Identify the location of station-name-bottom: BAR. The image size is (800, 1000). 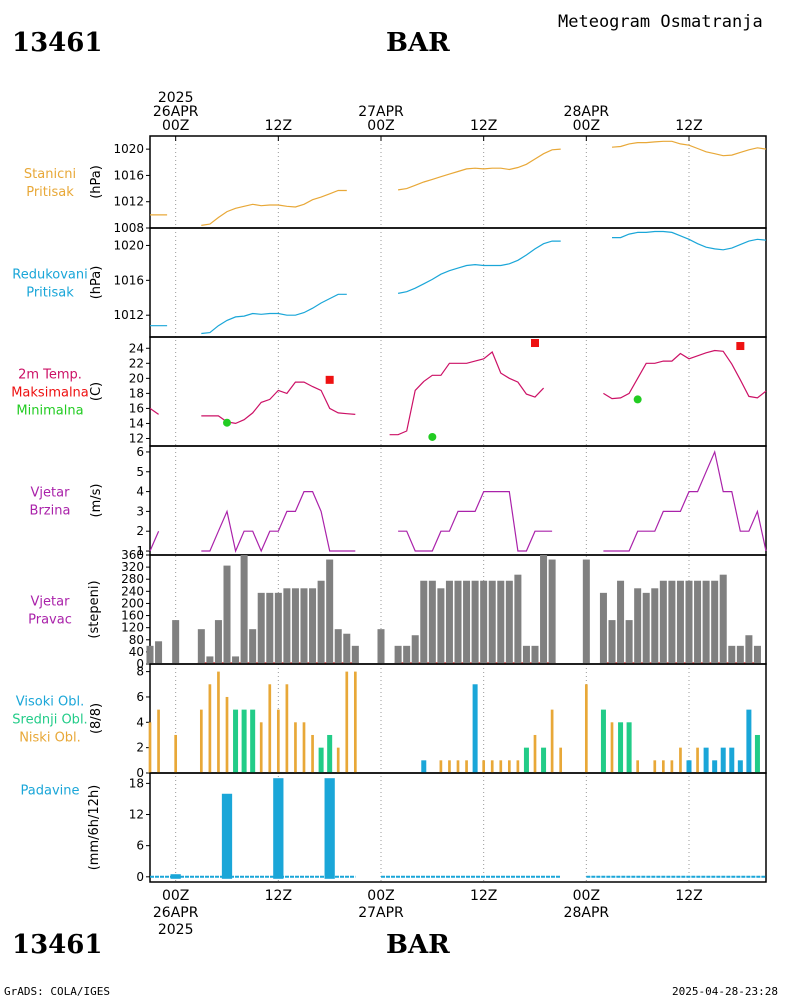
(418, 945).